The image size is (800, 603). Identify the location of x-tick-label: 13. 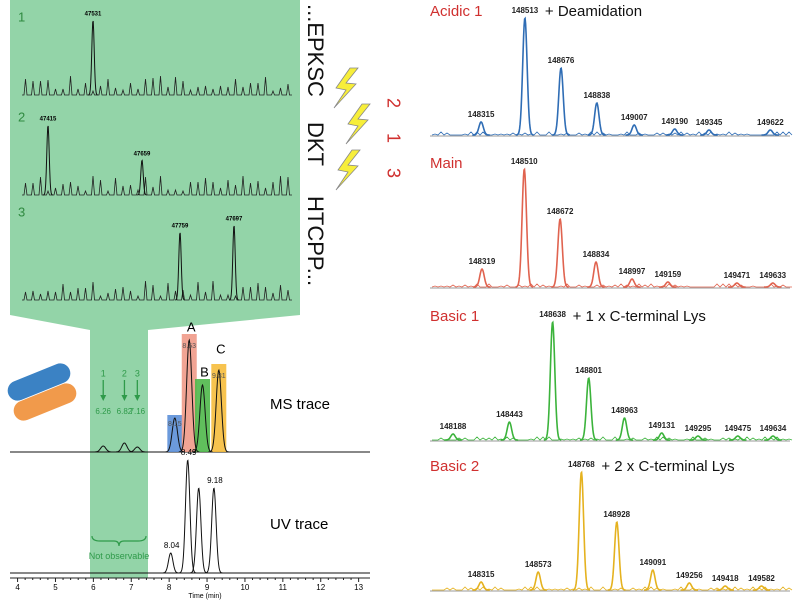
(358, 587).